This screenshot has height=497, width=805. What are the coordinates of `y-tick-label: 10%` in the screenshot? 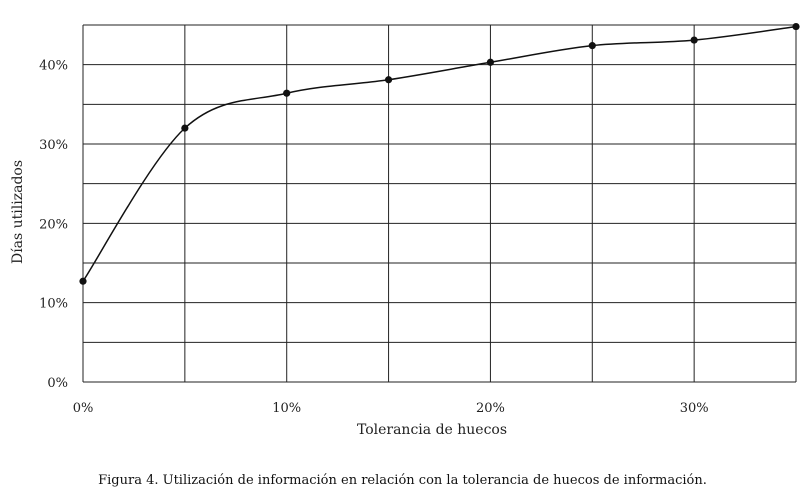 It's located at (53, 304).